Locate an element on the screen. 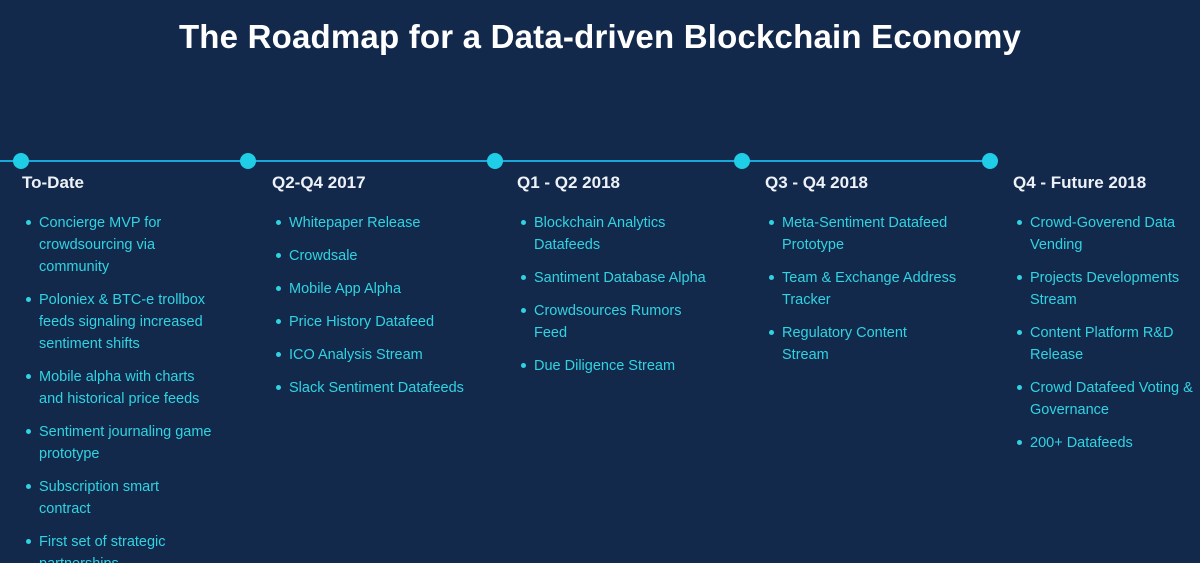 This screenshot has width=1200, height=563. roadmap-item-text: Crowd-Goverend Data Vending is located at coordinates (1103, 234).